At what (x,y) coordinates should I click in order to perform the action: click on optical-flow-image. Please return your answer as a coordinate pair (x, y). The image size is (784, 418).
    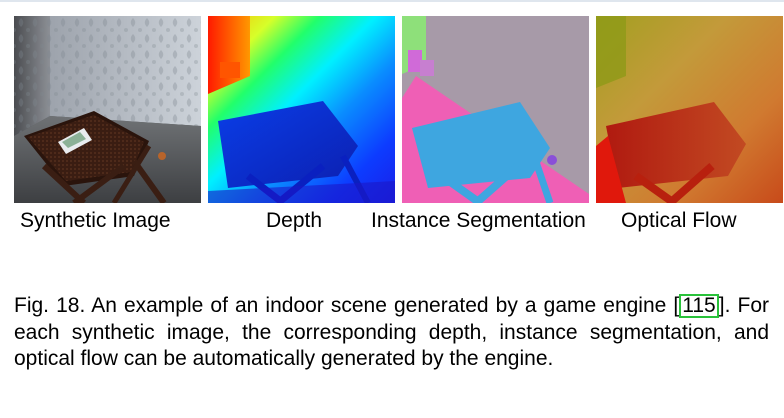
    Looking at the image, I should click on (689, 109).